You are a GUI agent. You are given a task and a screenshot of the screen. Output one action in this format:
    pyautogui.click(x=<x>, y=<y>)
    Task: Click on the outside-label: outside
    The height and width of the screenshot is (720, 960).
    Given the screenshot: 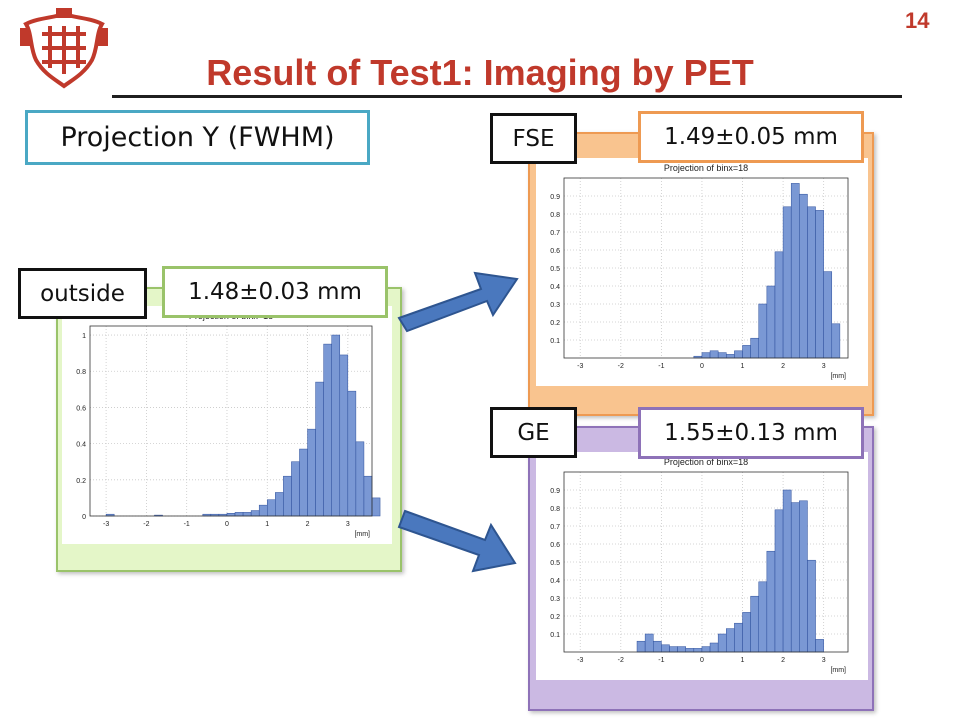 What is the action you would take?
    pyautogui.click(x=82, y=293)
    